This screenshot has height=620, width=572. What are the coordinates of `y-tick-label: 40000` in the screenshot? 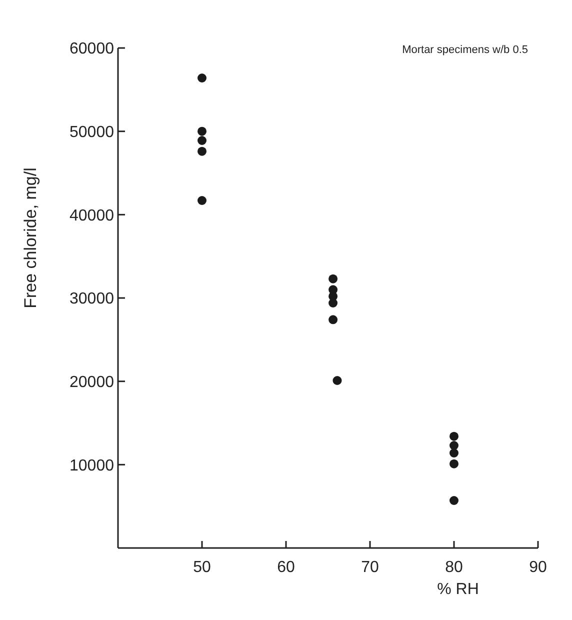 It's located at (92, 215).